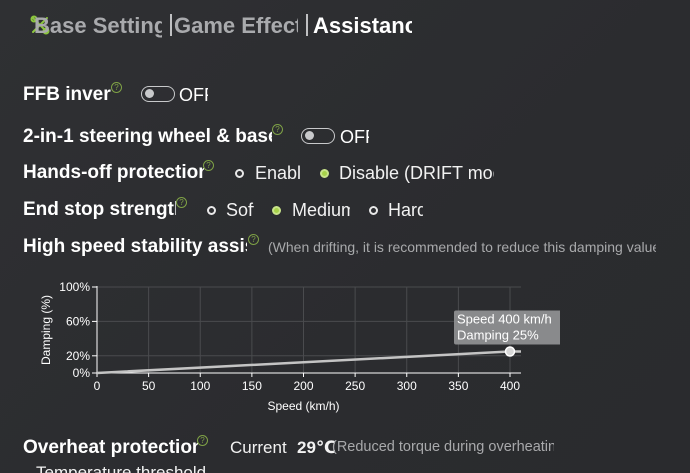 This screenshot has width=690, height=473. I want to click on tooltip-line-1: Speed 400 km/h, so click(504, 319).